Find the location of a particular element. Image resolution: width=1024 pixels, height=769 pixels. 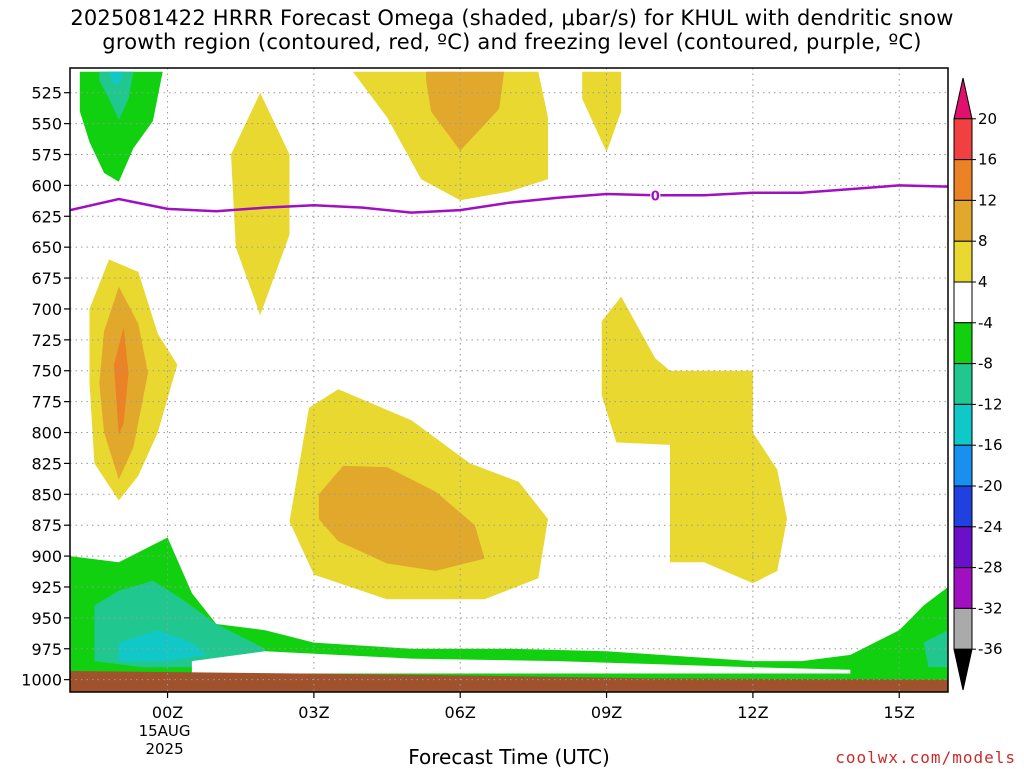

x-tick-label: 06Z is located at coordinates (460, 712).